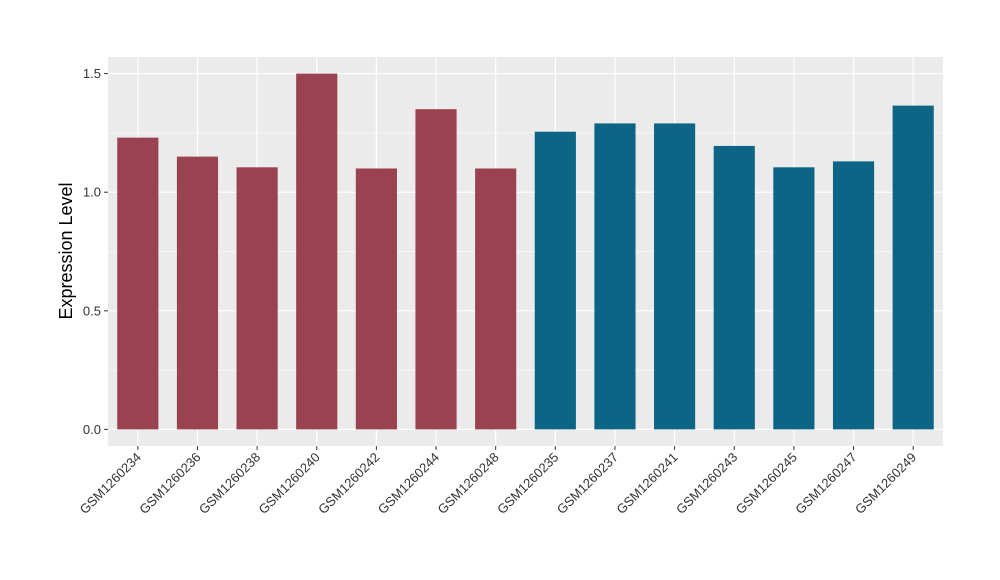 The width and height of the screenshot is (1000, 580). What do you see at coordinates (467, 483) in the screenshot?
I see `x-tick-label: GSM1260248` at bounding box center [467, 483].